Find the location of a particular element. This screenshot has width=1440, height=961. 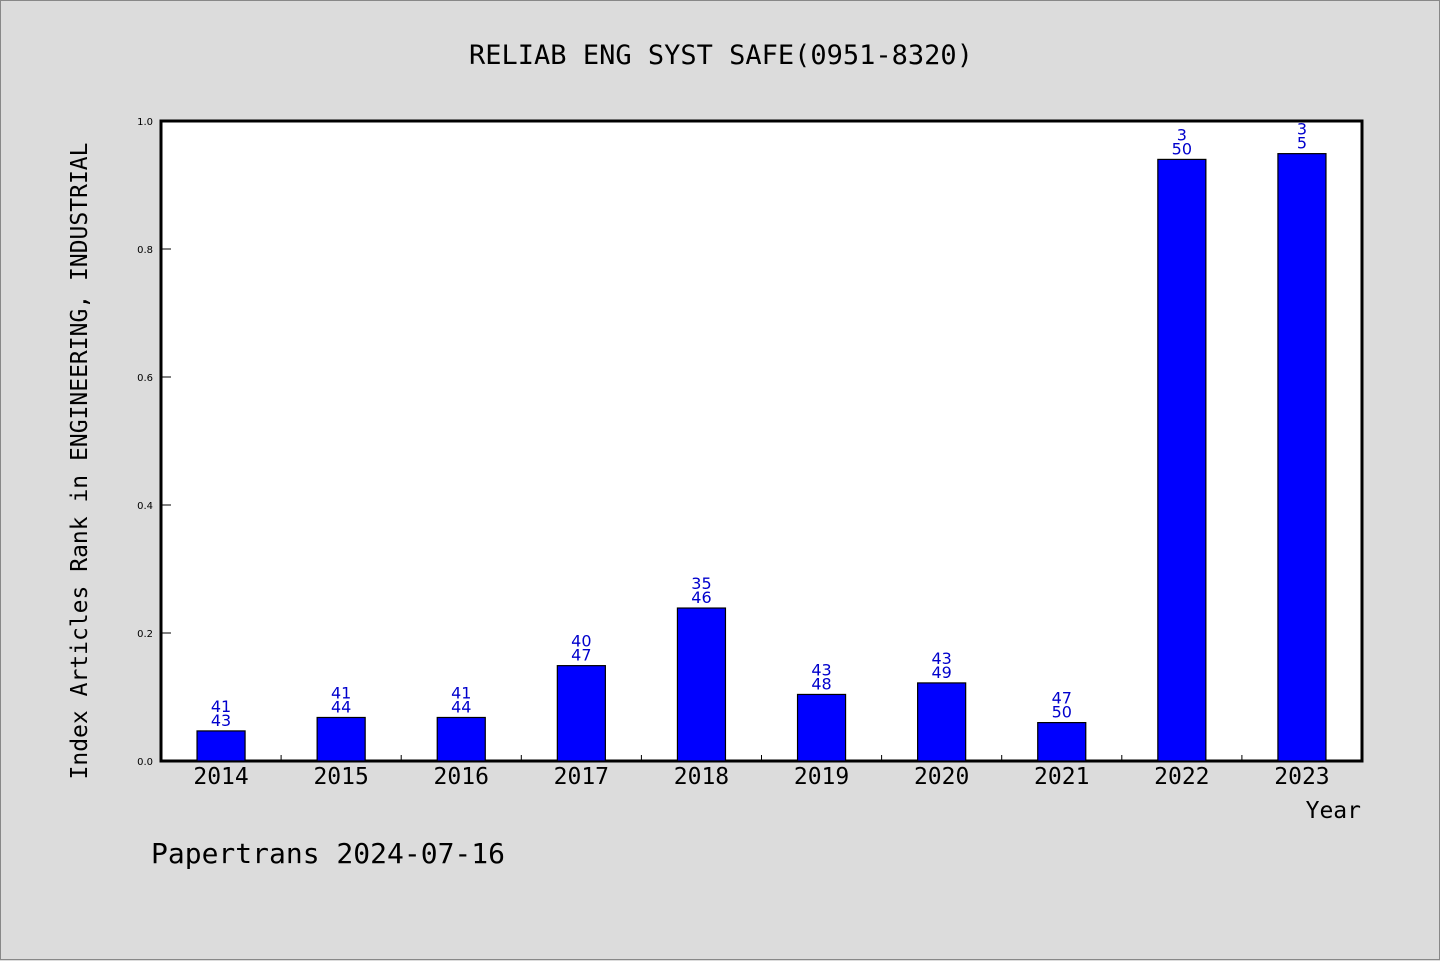

bar-label-rank-2022: 3 is located at coordinates (1182, 134).